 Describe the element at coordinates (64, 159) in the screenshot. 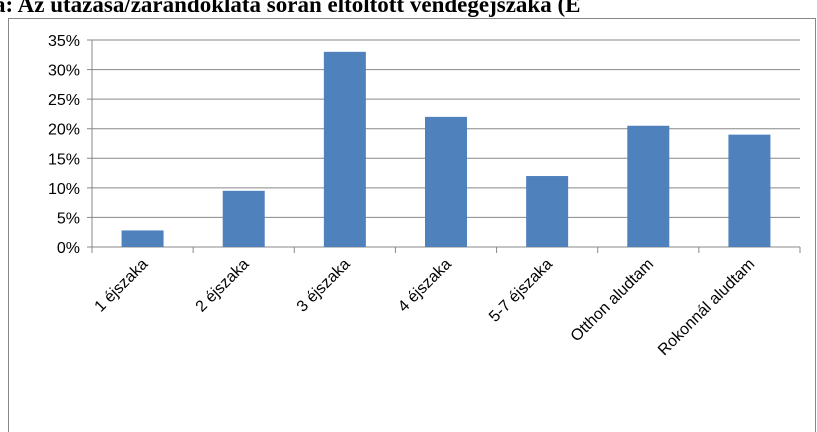

I see `y-tick-label: 15%` at that location.